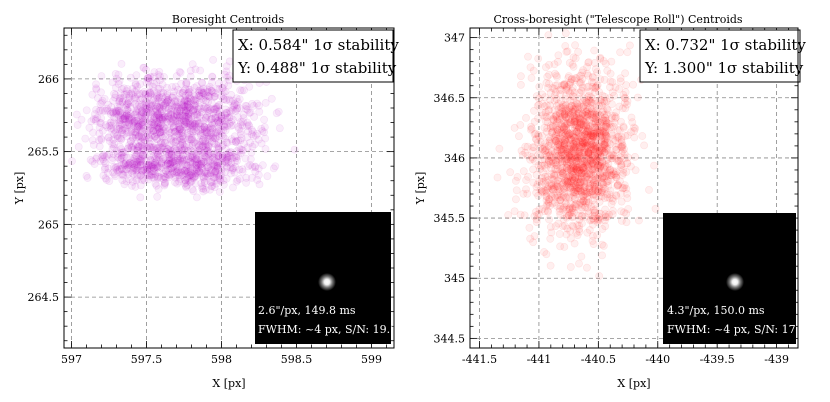 This screenshot has height=402, width=830. I want to click on left-xtick-label: 599, so click(371, 359).